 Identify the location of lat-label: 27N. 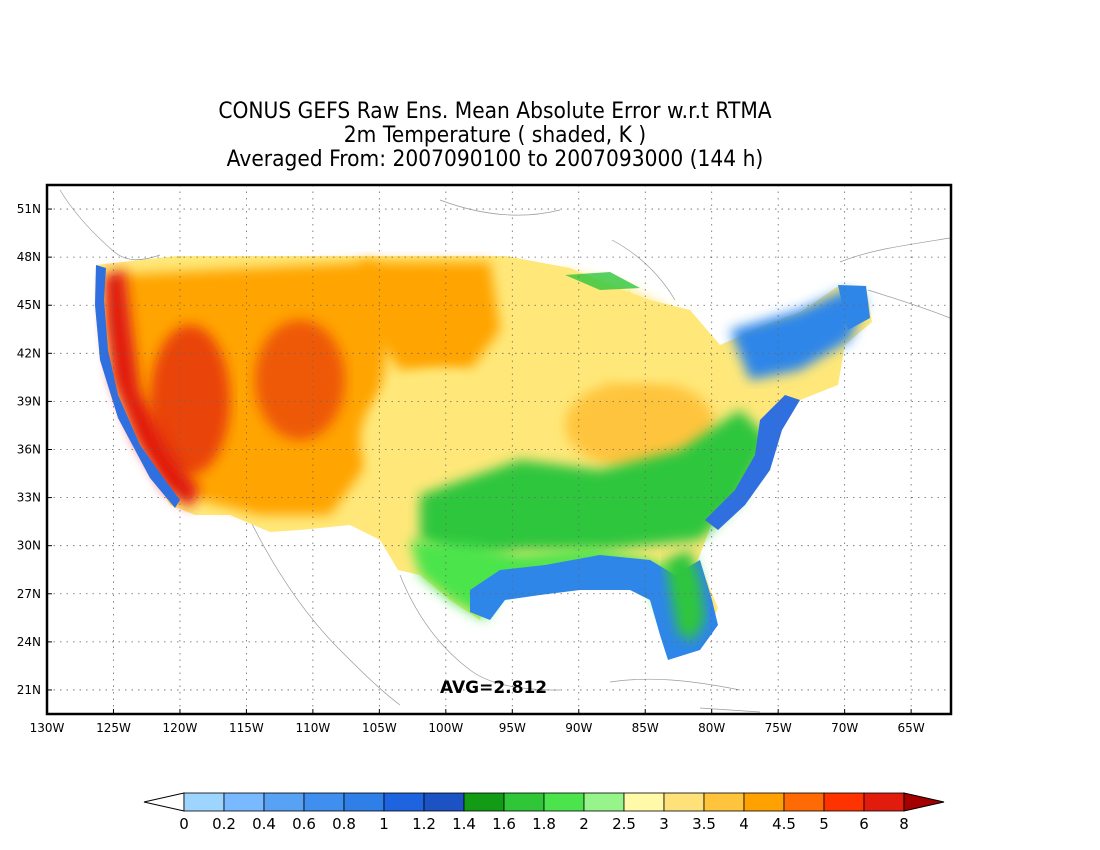
(29, 594).